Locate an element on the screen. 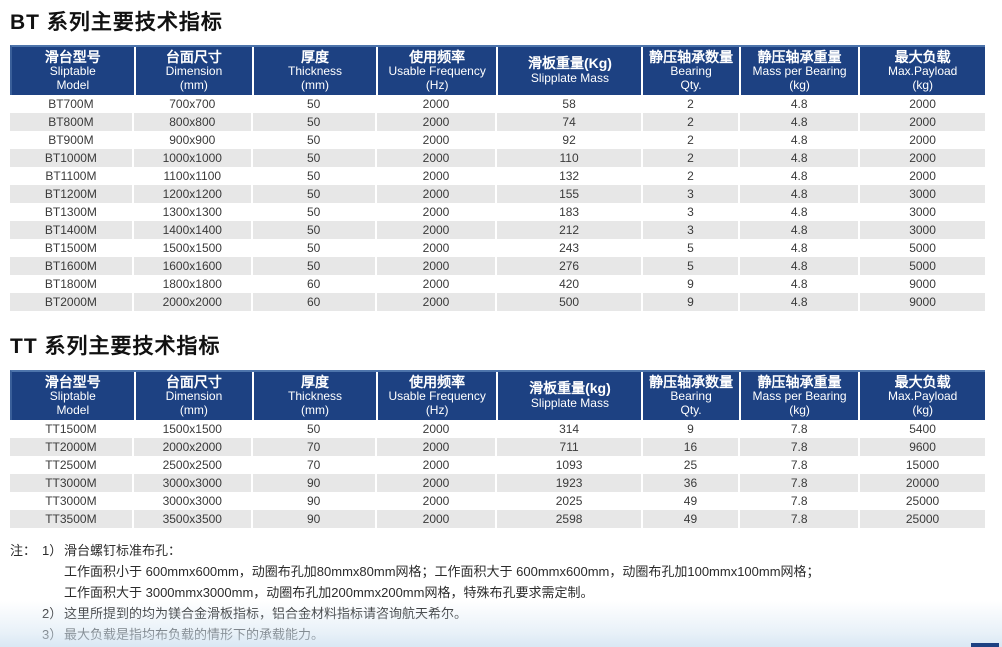 Image resolution: width=1002 pixels, height=647 pixels. table-cell: 3 is located at coordinates (692, 230).